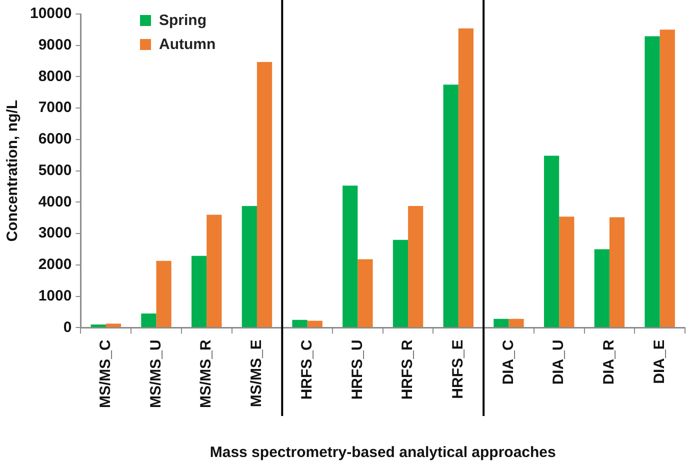 This screenshot has width=697, height=470. What do you see at coordinates (155, 374) in the screenshot?
I see `x-tick-label: MS/MS_U` at bounding box center [155, 374].